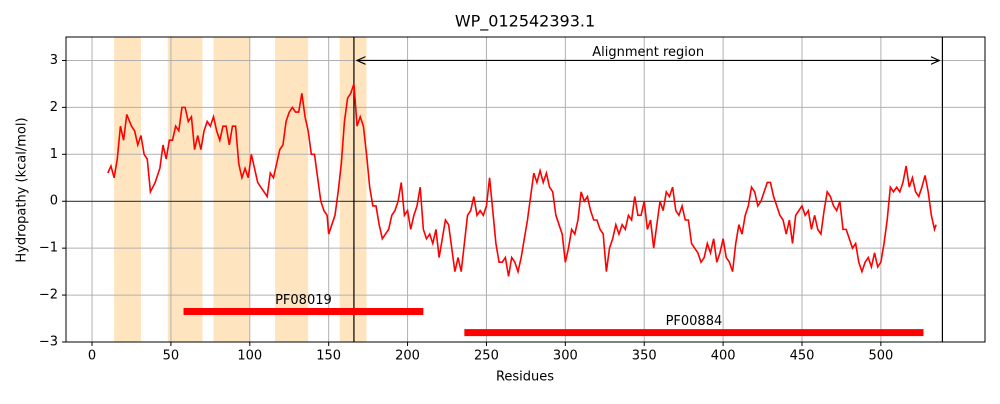  Describe the element at coordinates (880, 356) in the screenshot. I see `x-tick-label: 500` at that location.